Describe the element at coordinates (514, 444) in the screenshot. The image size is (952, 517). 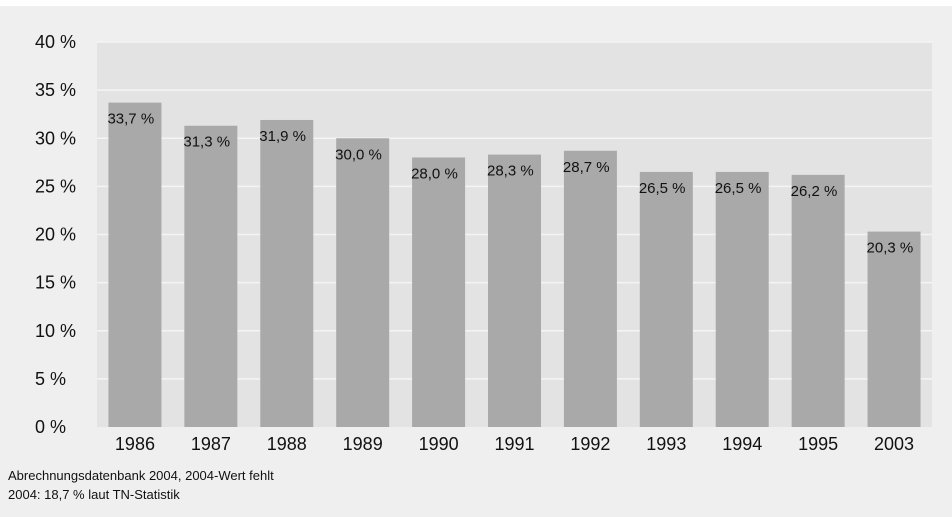
I see `x-tick-label: 1991` at that location.